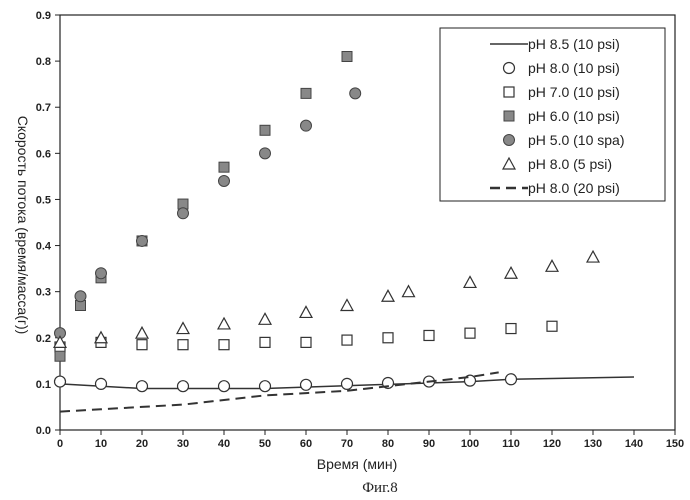 This screenshot has height=500, width=690. What do you see at coordinates (574, 116) in the screenshot?
I see `legend-label: pH 6.0 (10 psi)` at bounding box center [574, 116].